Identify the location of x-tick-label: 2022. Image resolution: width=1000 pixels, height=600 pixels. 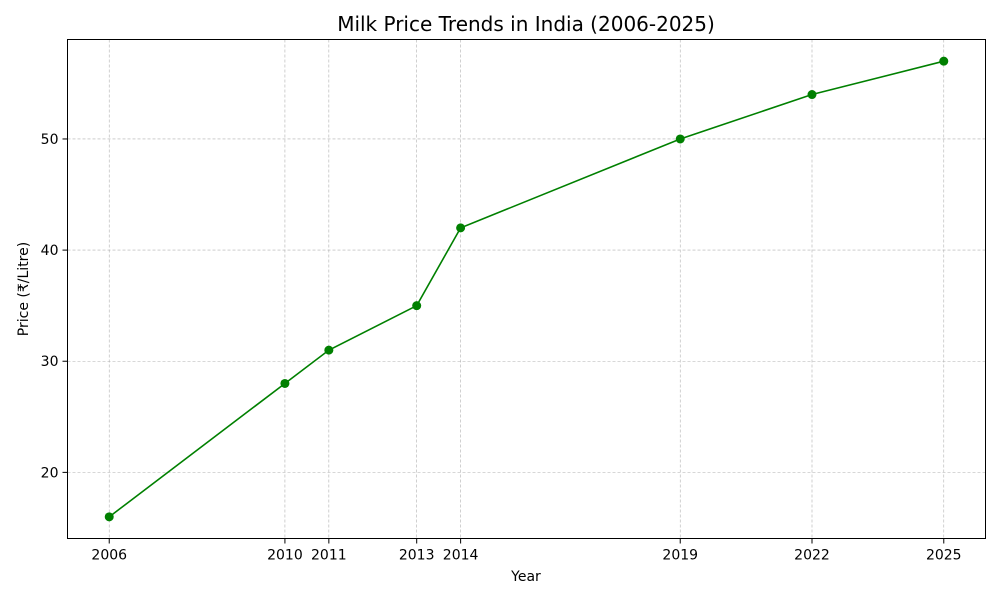
(812, 556).